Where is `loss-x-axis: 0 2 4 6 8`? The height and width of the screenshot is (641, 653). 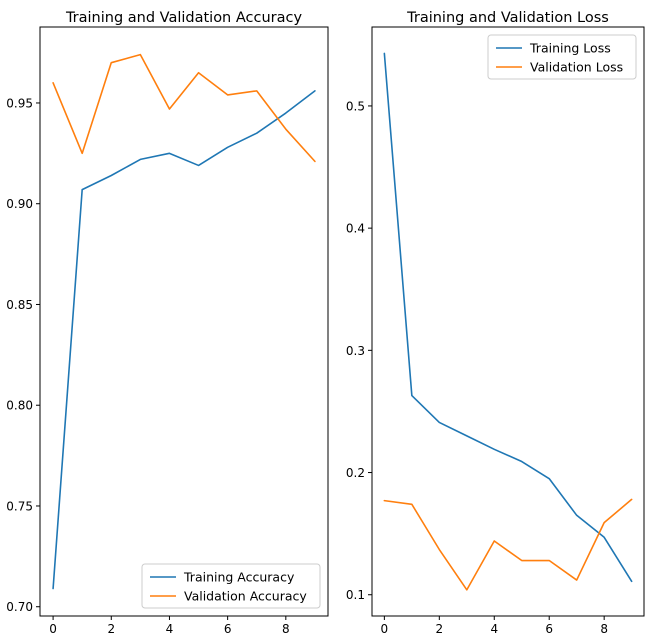
loss-x-axis: 0 2 4 6 8 is located at coordinates (494, 626).